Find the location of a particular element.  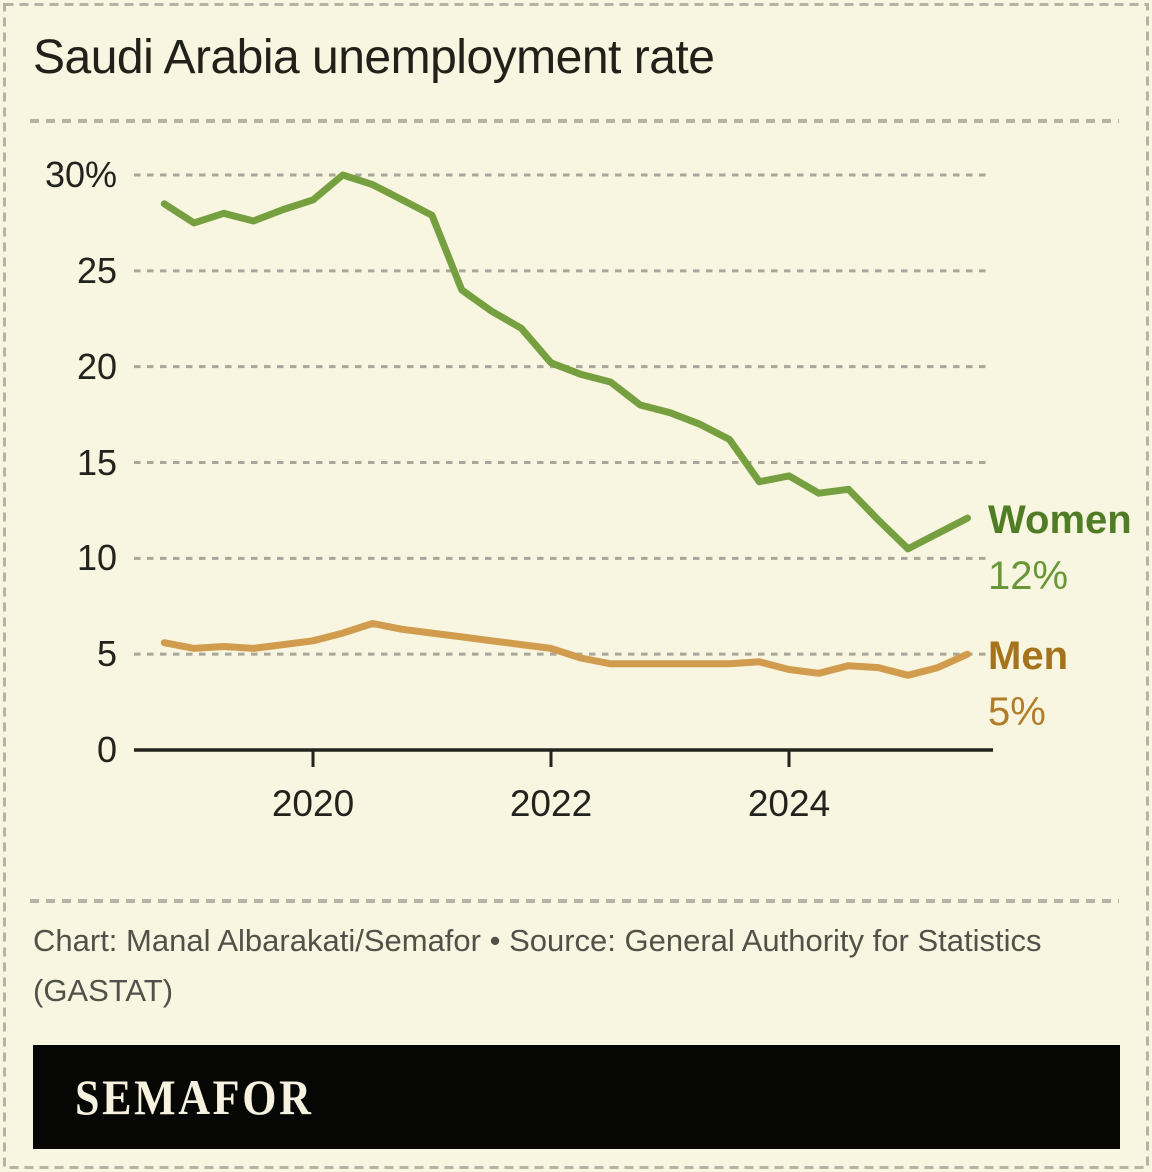

x-tick-label: 2024 is located at coordinates (789, 803).